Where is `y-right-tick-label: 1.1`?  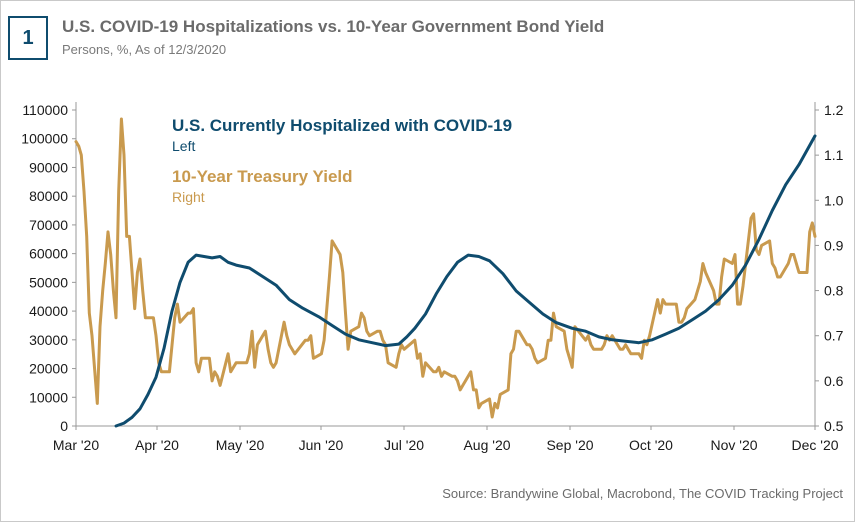 y-right-tick-label: 1.1 is located at coordinates (834, 155).